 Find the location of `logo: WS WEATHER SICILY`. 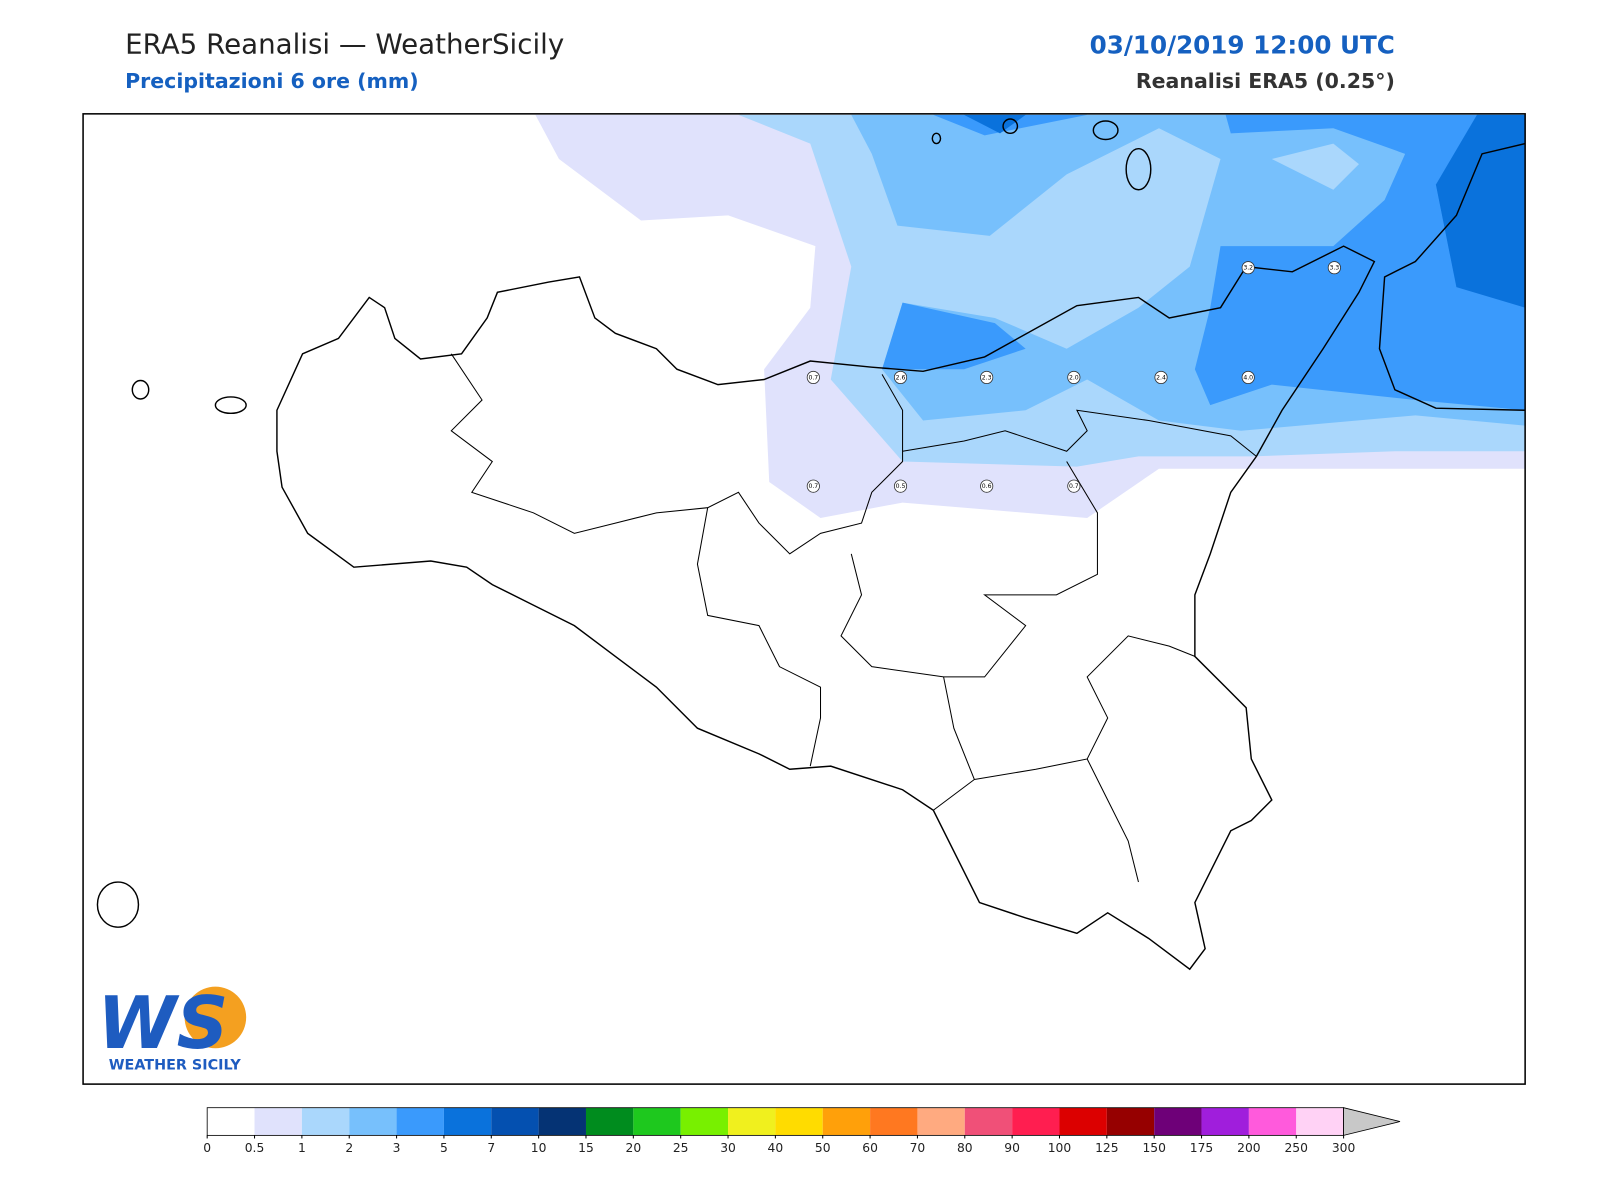

logo: WS WEATHER SICILY is located at coordinates (172, 1027).